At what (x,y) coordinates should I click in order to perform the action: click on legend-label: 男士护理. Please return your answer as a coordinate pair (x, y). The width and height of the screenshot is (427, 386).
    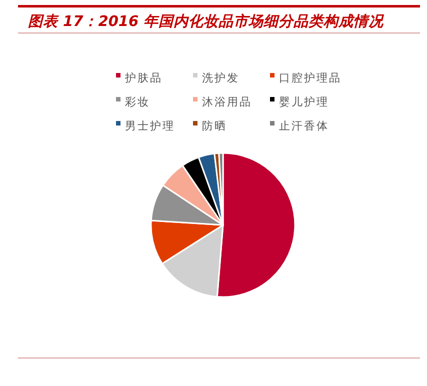
    Looking at the image, I should click on (150, 126).